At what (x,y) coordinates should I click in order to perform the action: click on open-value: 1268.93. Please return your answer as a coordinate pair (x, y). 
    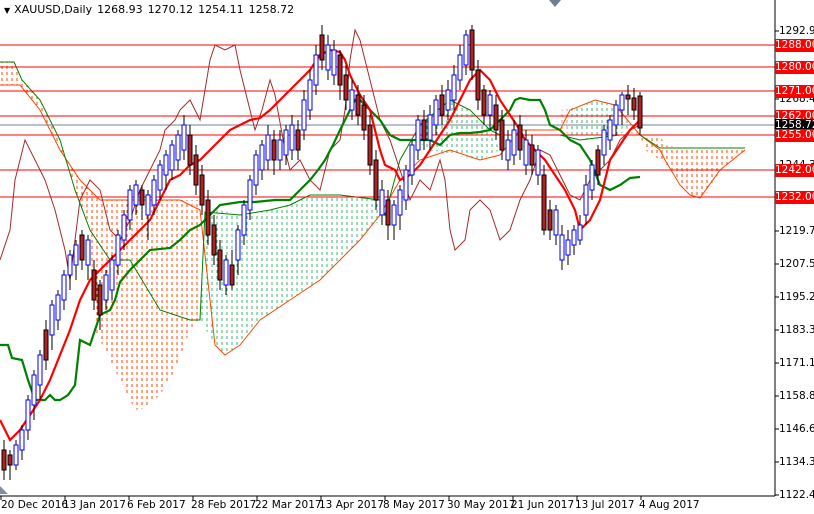
    Looking at the image, I should click on (120, 9).